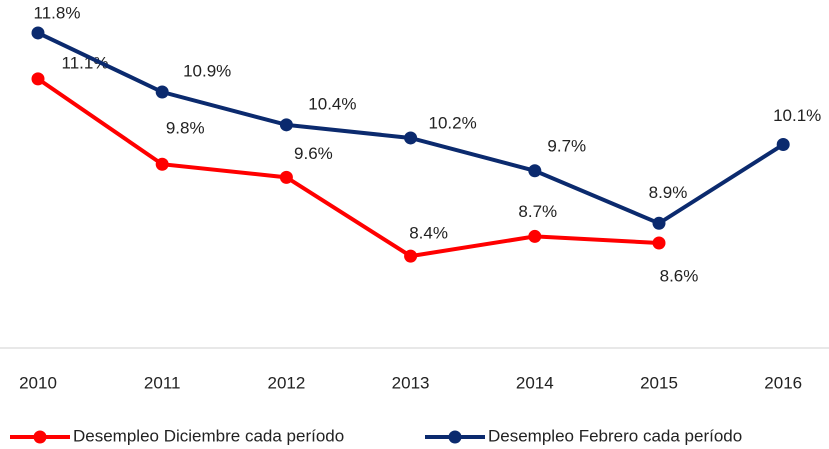 This screenshot has width=829, height=449. I want to click on data-label: 8.9%, so click(668, 192).